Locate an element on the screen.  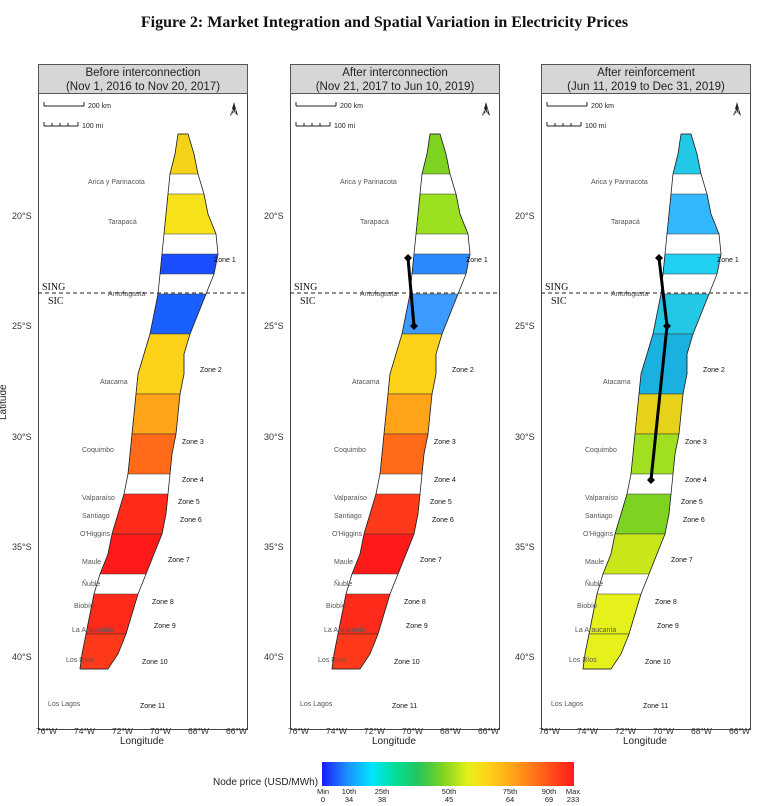
zone-label: Zone 7 is located at coordinates (682, 560).